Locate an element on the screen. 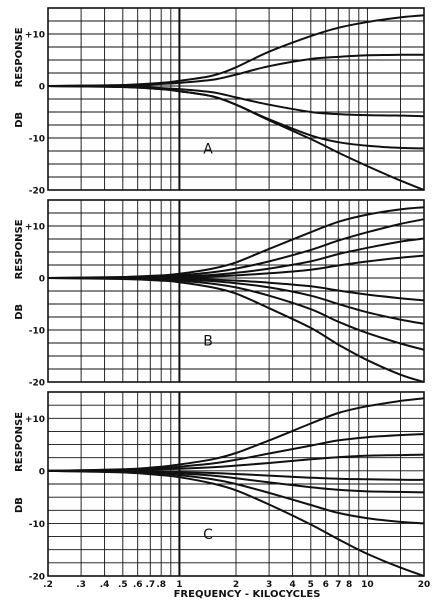  x-tick-label: .5 is located at coordinates (123, 585).